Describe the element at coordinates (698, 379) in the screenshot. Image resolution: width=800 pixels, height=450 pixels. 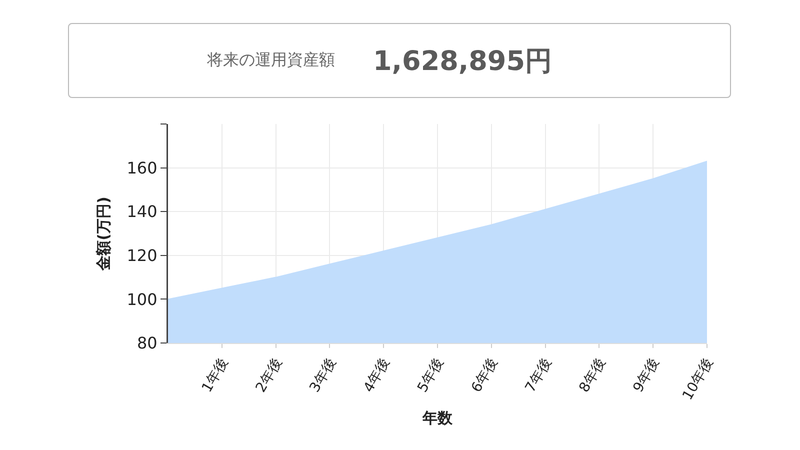
I see `x-tick-label: 10年後` at that location.